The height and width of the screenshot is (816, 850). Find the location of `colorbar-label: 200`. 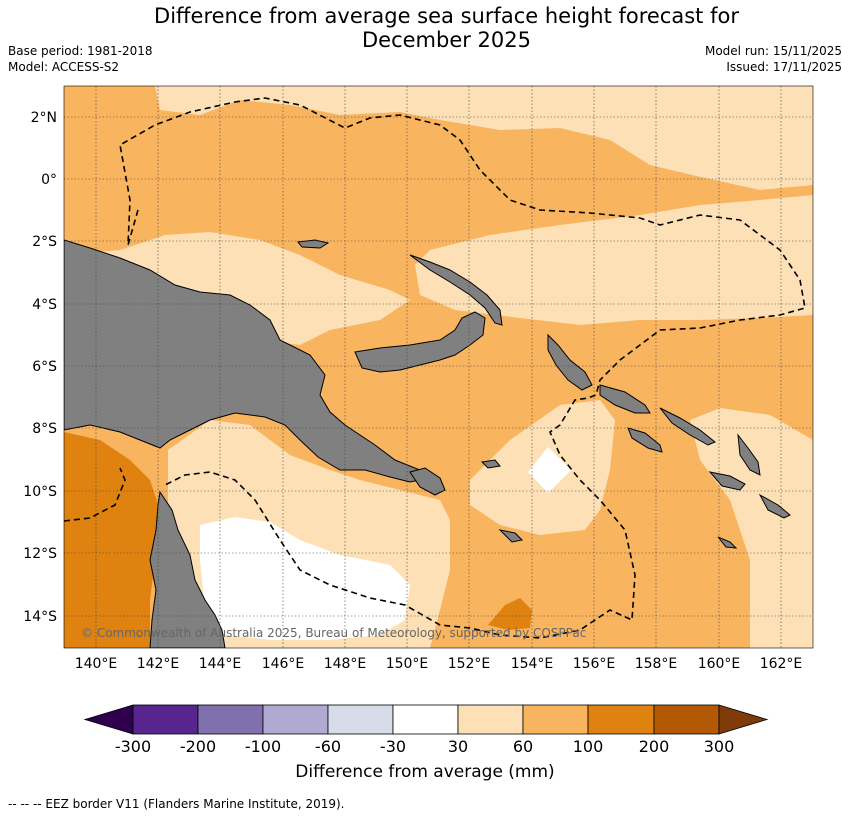

colorbar-label: 200 is located at coordinates (654, 746).